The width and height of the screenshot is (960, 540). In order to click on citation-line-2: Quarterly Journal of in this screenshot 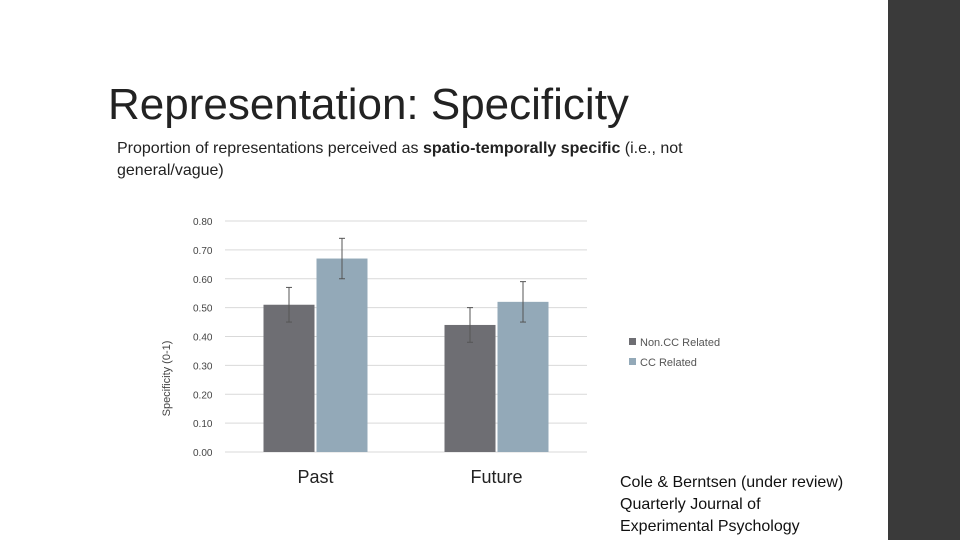, I will do `click(690, 504)`.